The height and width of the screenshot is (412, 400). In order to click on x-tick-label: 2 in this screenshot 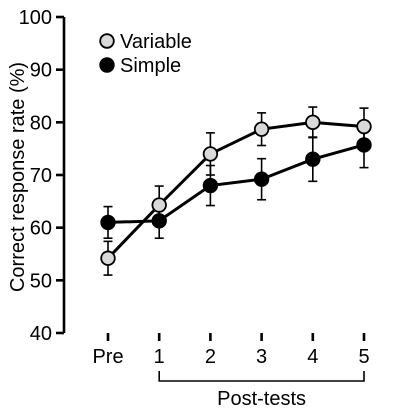, I will do `click(210, 357)`.